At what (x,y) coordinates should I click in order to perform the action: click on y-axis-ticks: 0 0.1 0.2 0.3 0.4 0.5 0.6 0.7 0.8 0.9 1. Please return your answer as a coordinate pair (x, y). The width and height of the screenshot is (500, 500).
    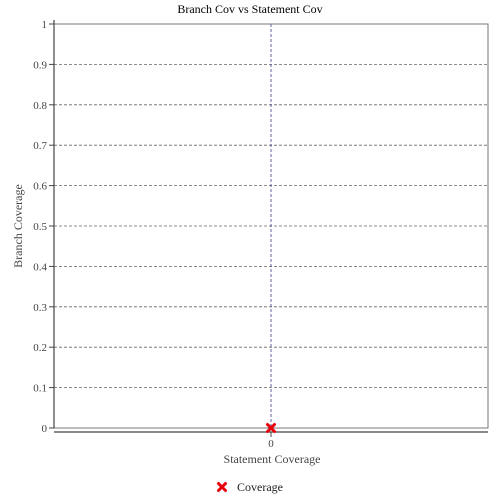
    Looking at the image, I should click on (43, 227).